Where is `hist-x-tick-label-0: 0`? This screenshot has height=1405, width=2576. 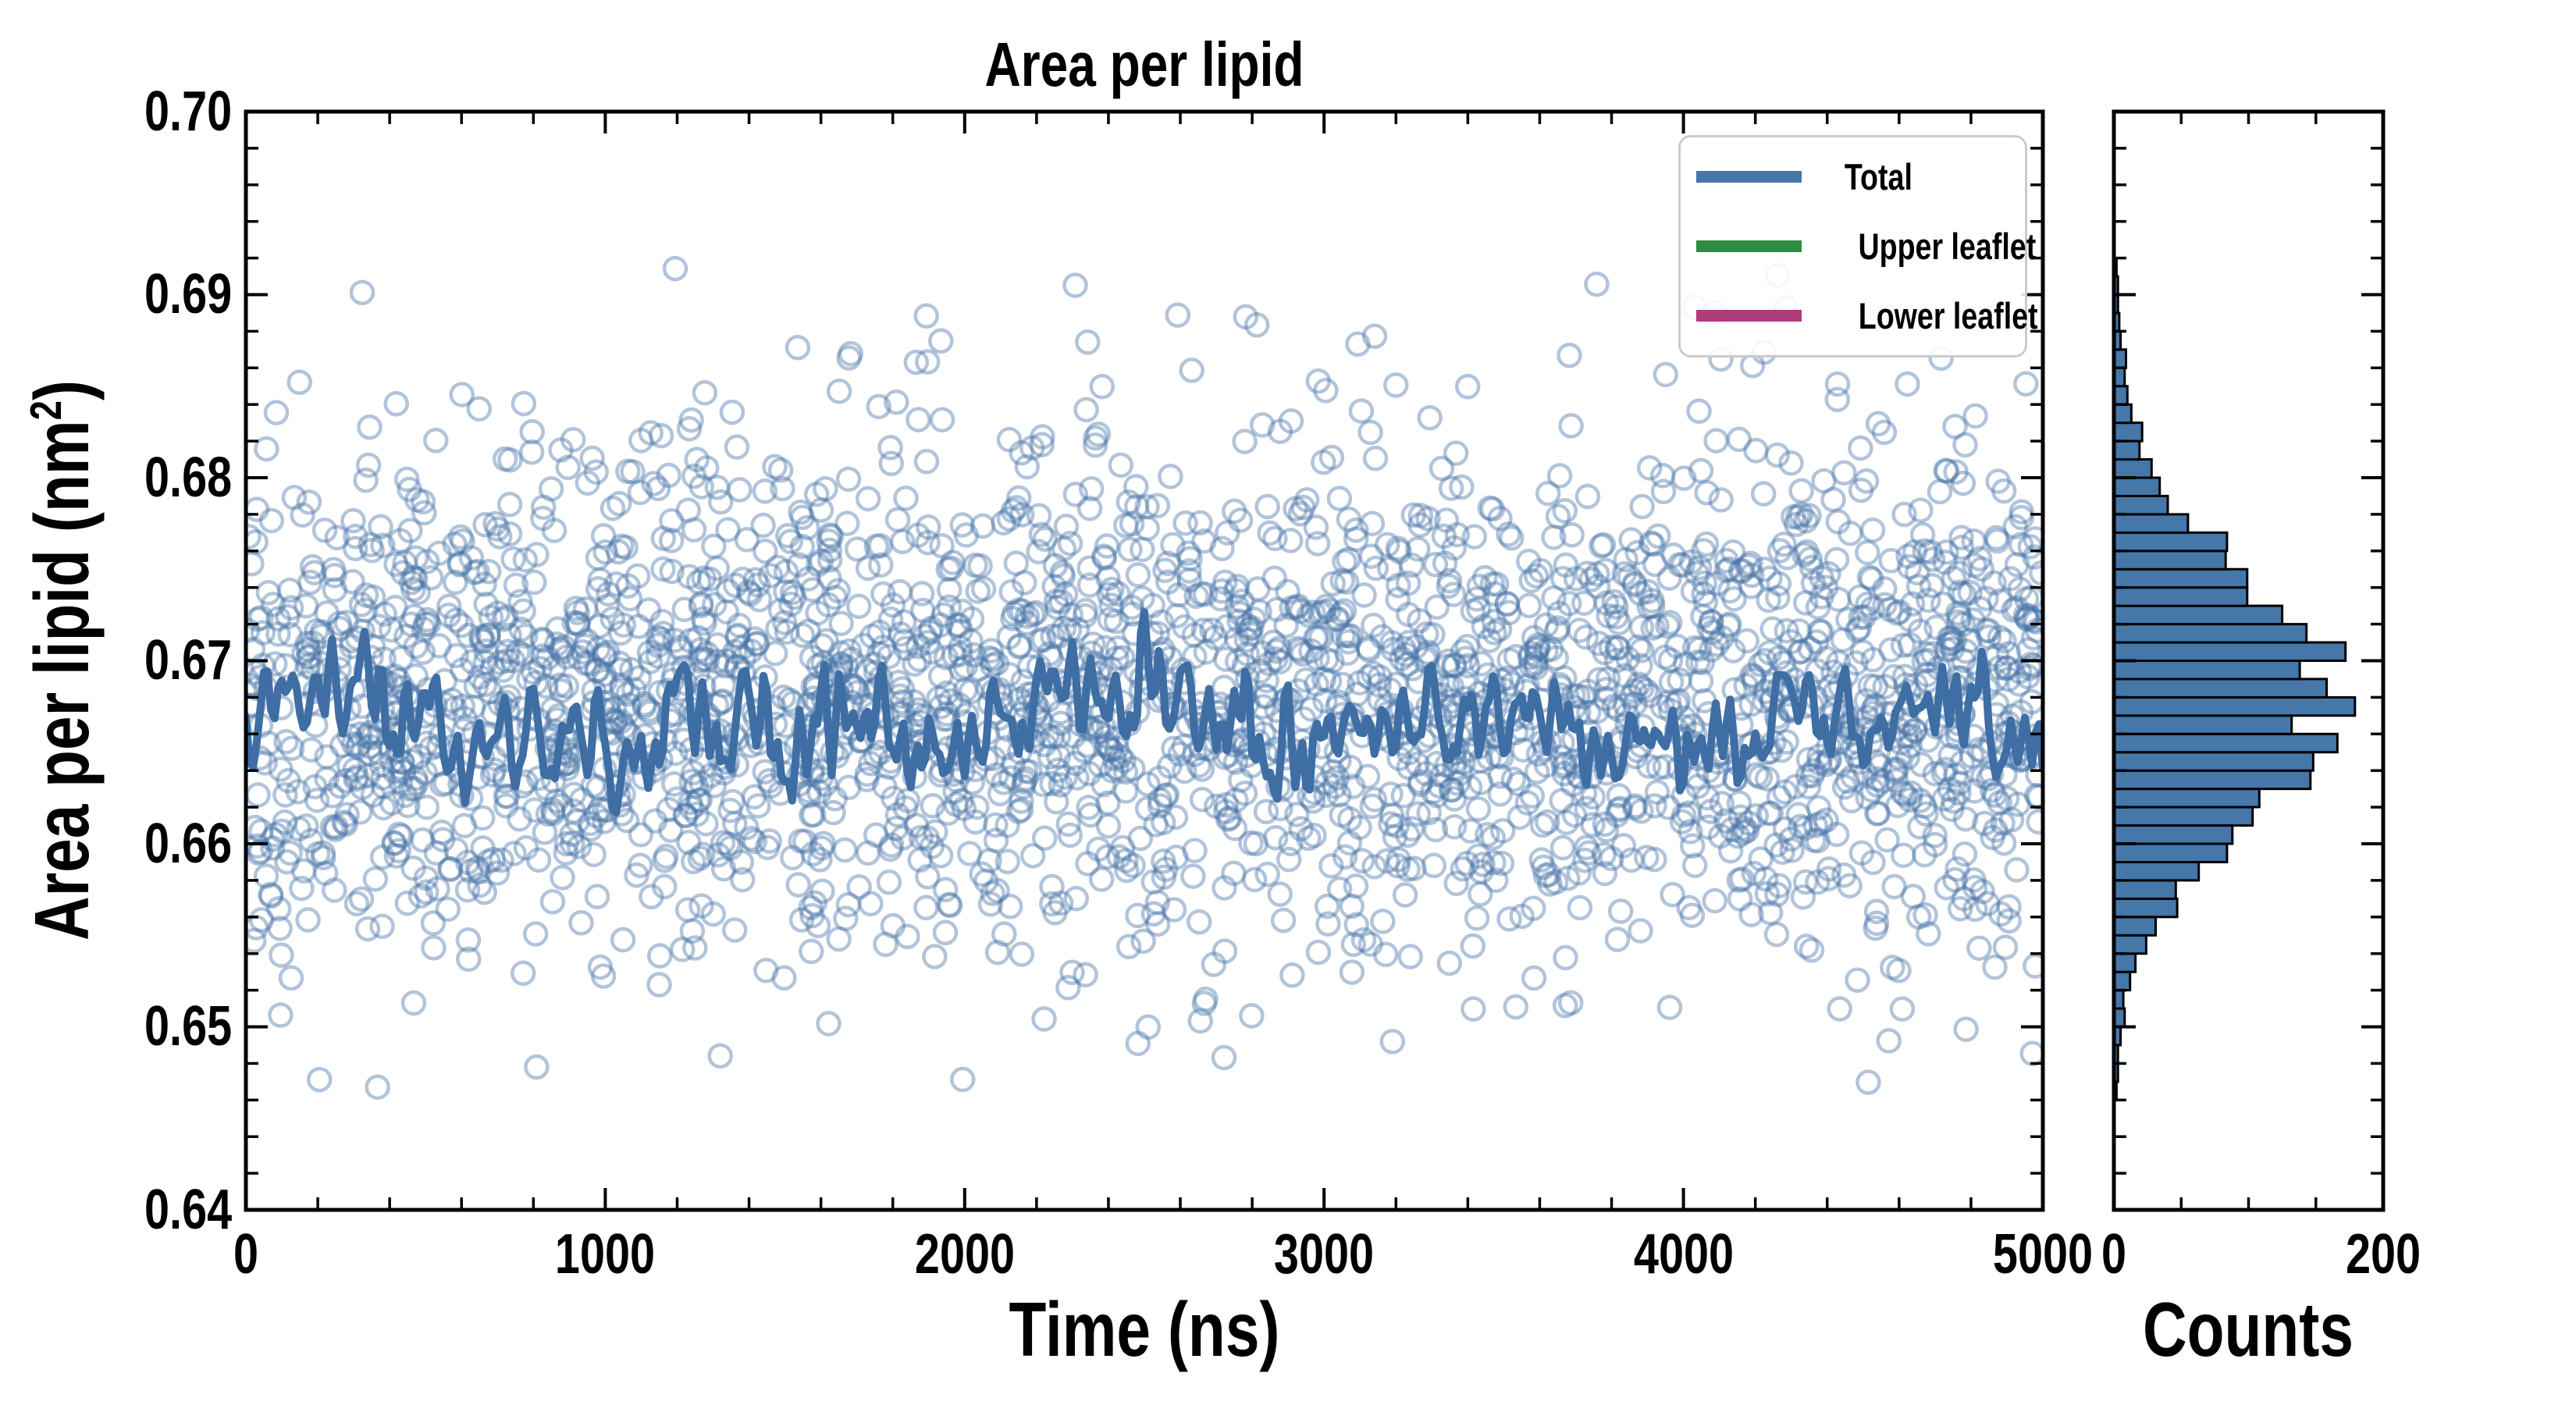 hist-x-tick-label-0: 0 is located at coordinates (2114, 1254).